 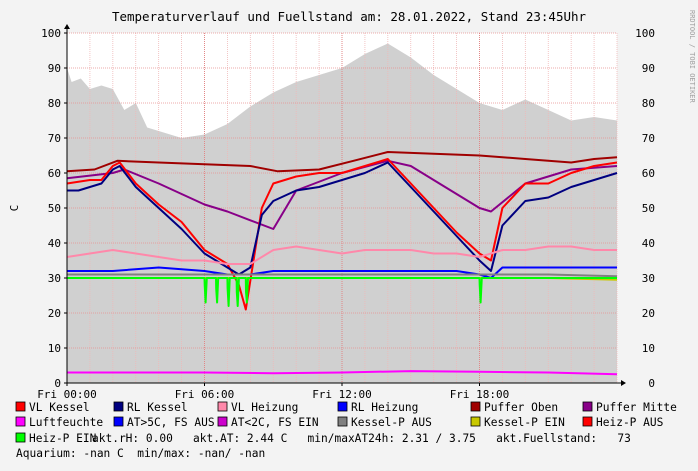 I want to click on legend-swatch-luftfeuchte, so click(x=20, y=421).